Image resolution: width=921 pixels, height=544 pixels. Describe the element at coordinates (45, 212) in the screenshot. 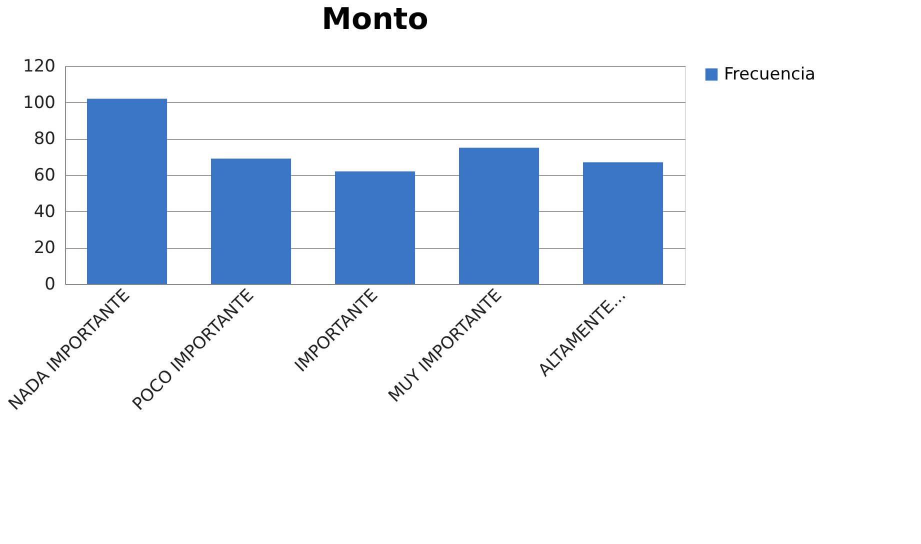

I see `y-tick-label: 40` at that location.